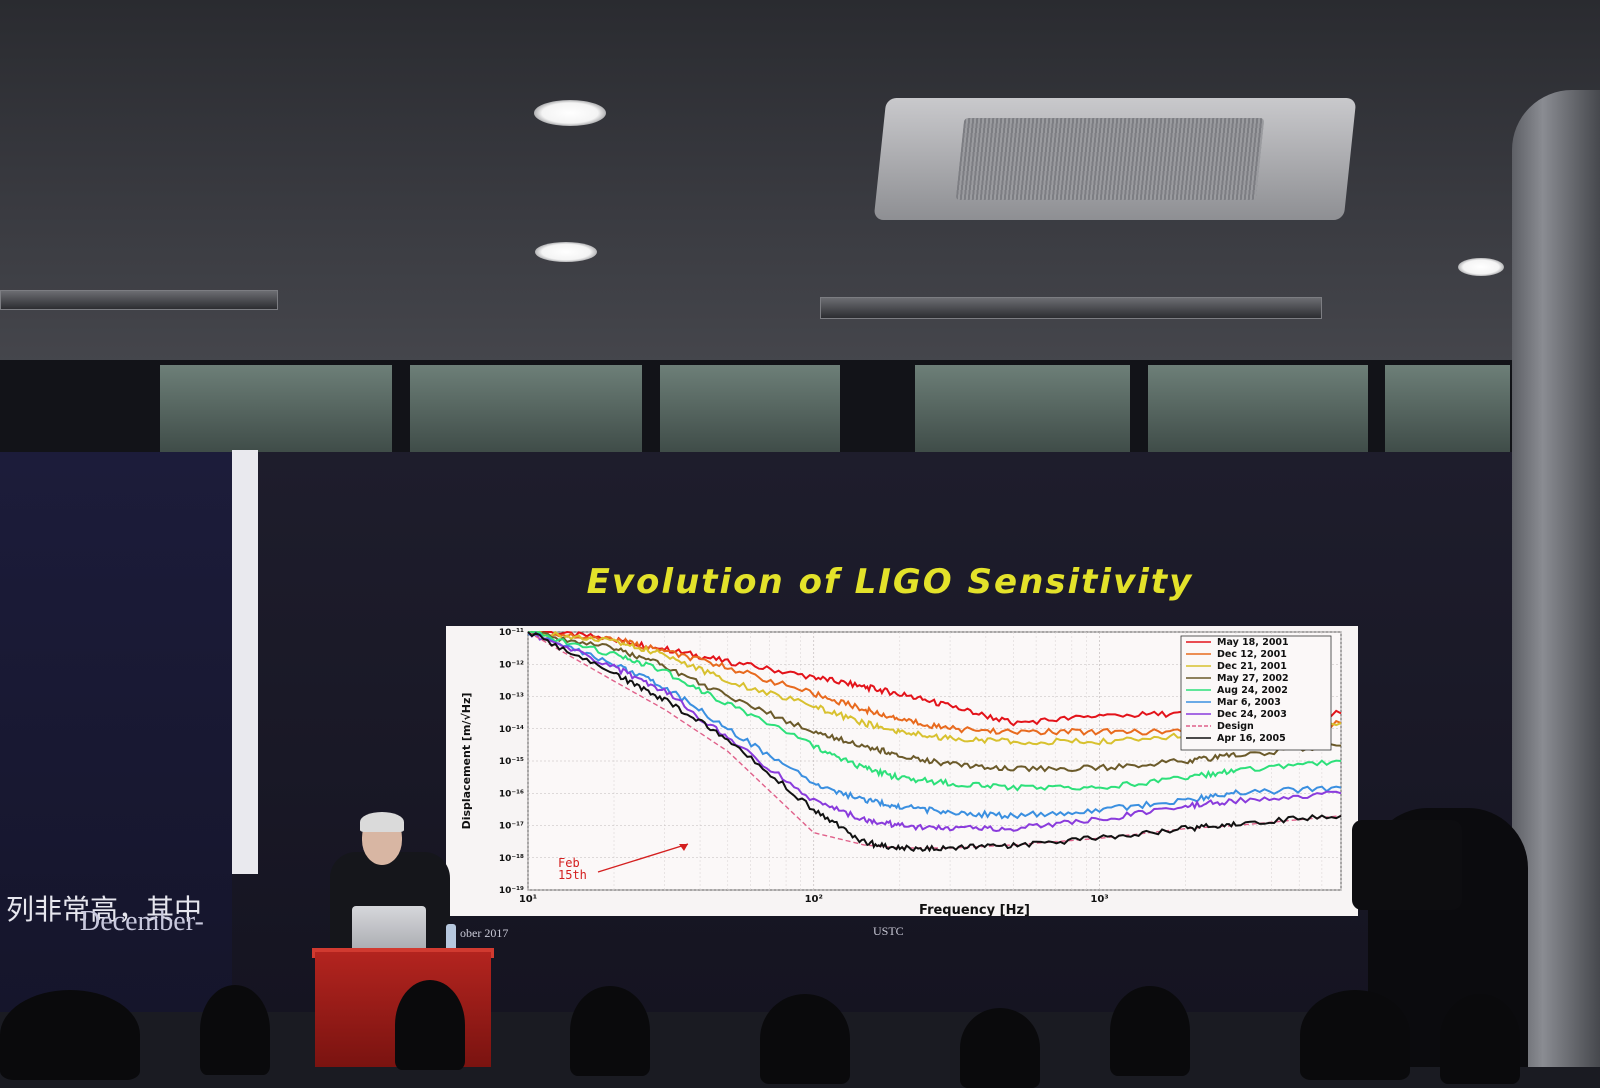 This screenshot has width=1600, height=1088. Describe the element at coordinates (974, 909) in the screenshot. I see `x-axis-label: Frequency [Hz]` at that location.